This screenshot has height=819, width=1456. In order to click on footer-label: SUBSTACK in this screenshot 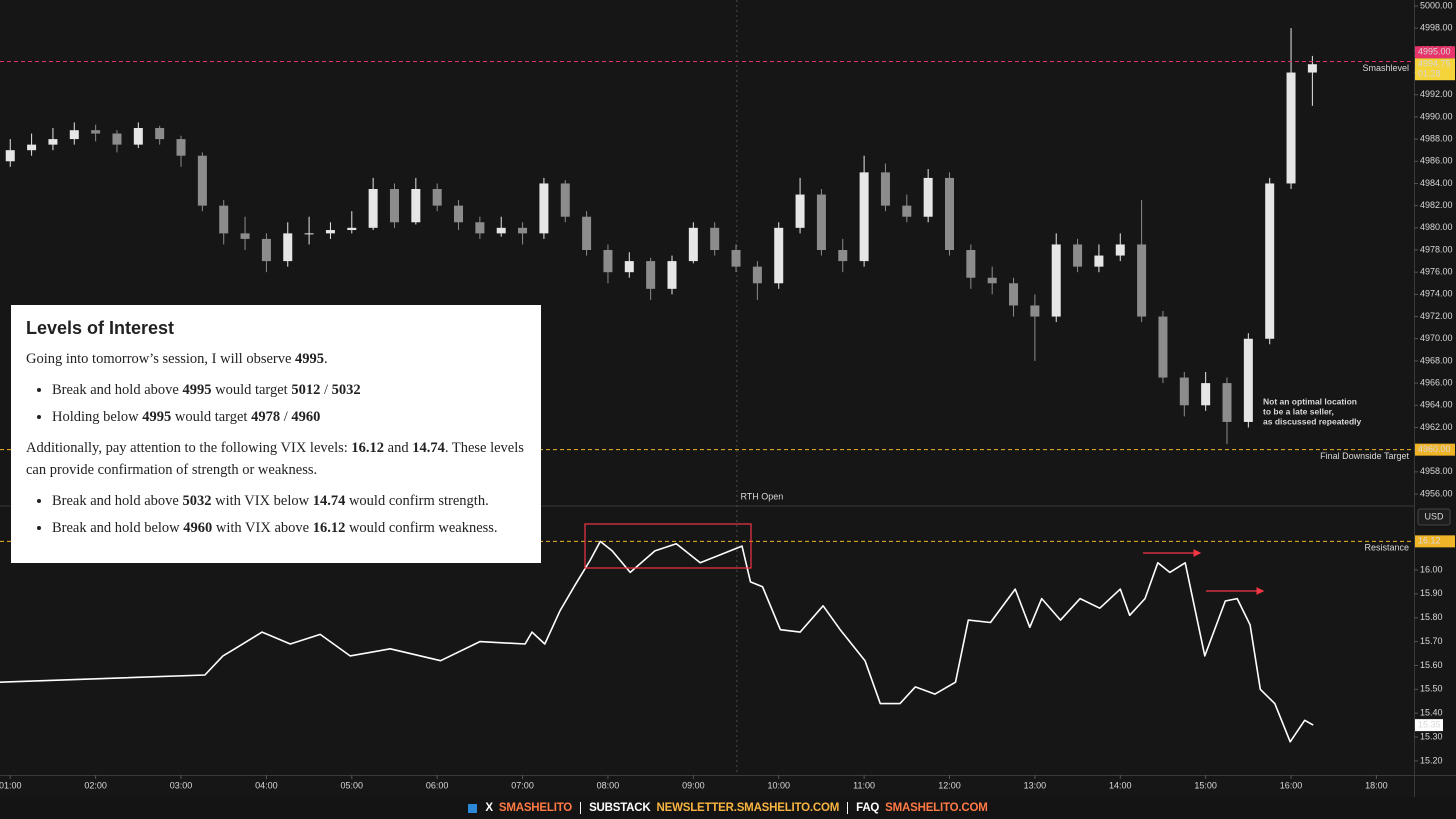, I will do `click(620, 808)`.